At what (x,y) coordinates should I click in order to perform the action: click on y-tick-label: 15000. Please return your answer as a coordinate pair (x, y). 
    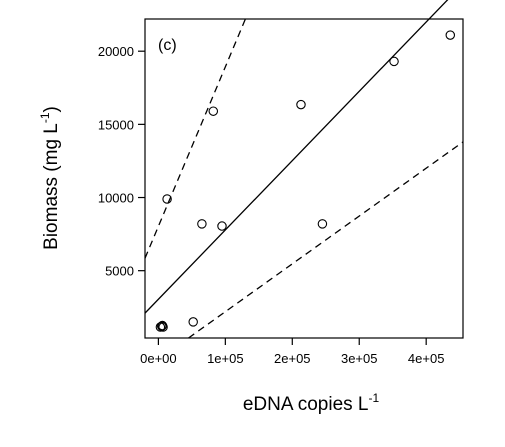
    Looking at the image, I should click on (116, 124).